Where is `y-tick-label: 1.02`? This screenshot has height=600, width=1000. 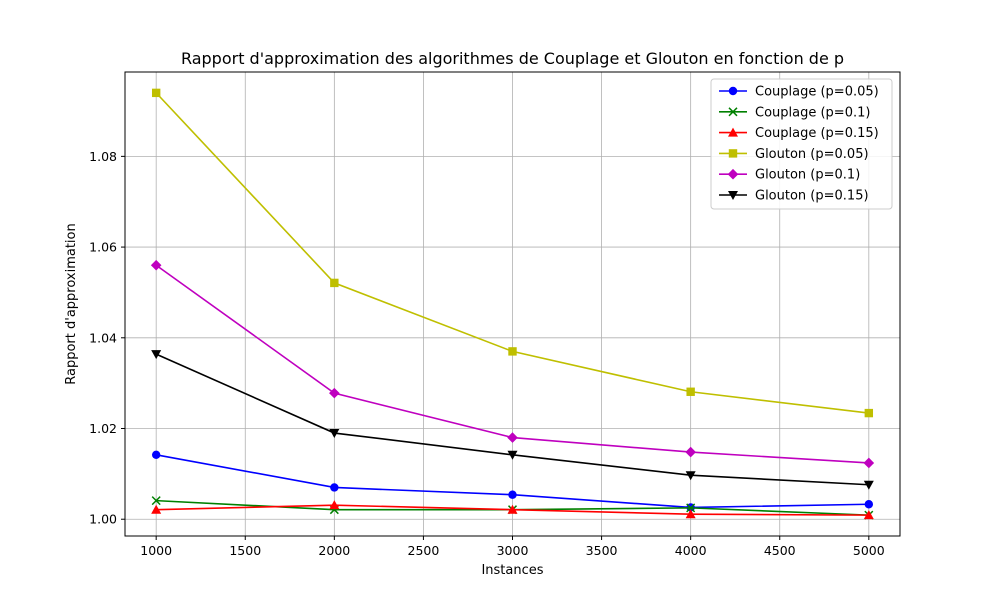 y-tick-label: 1.02 is located at coordinates (103, 428).